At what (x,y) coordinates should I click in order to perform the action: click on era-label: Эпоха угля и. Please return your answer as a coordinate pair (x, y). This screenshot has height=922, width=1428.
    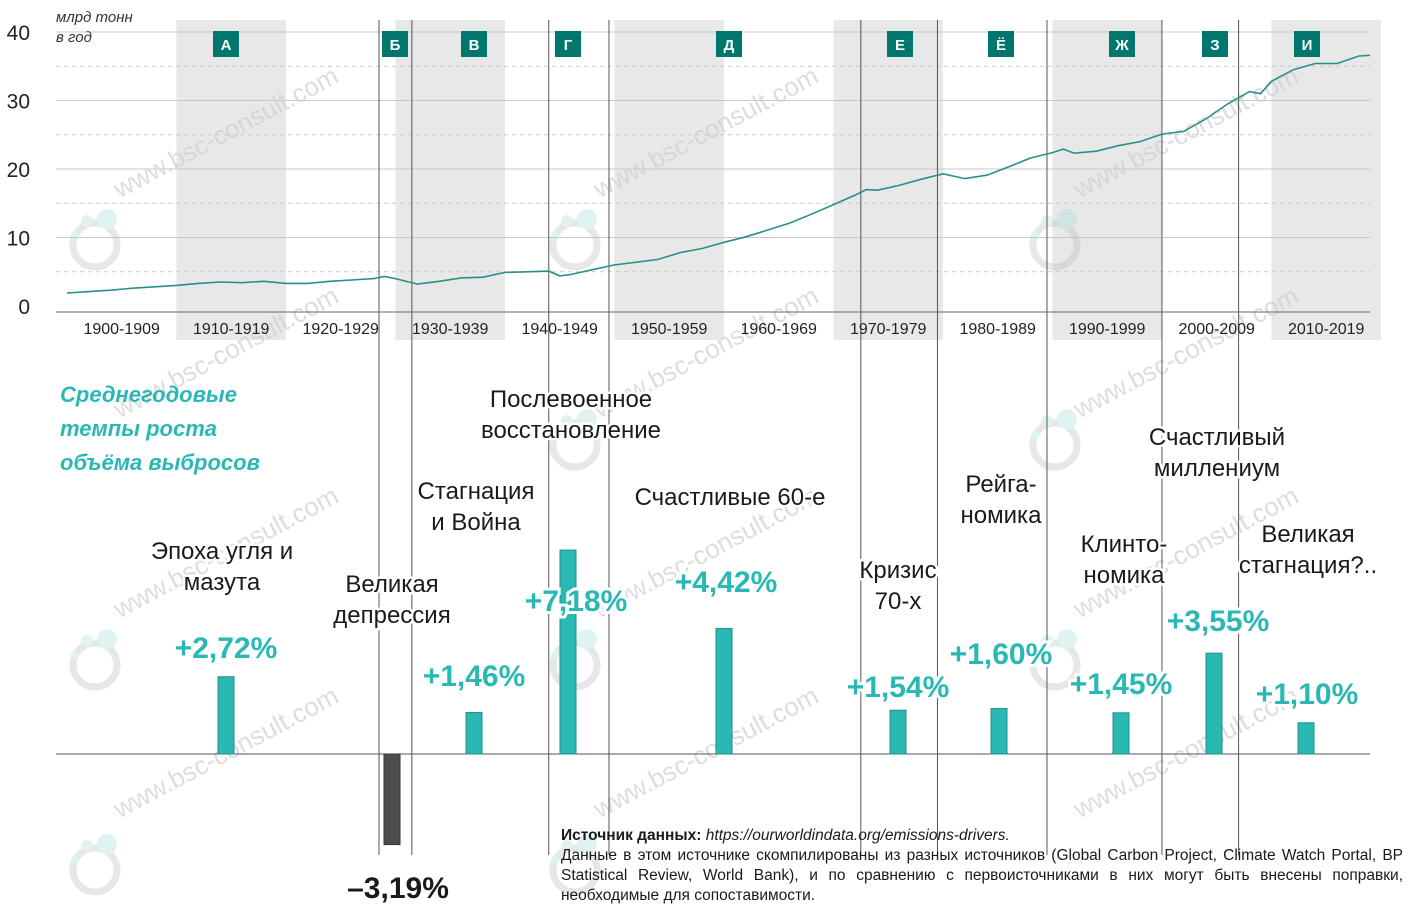
    Looking at the image, I should click on (222, 551).